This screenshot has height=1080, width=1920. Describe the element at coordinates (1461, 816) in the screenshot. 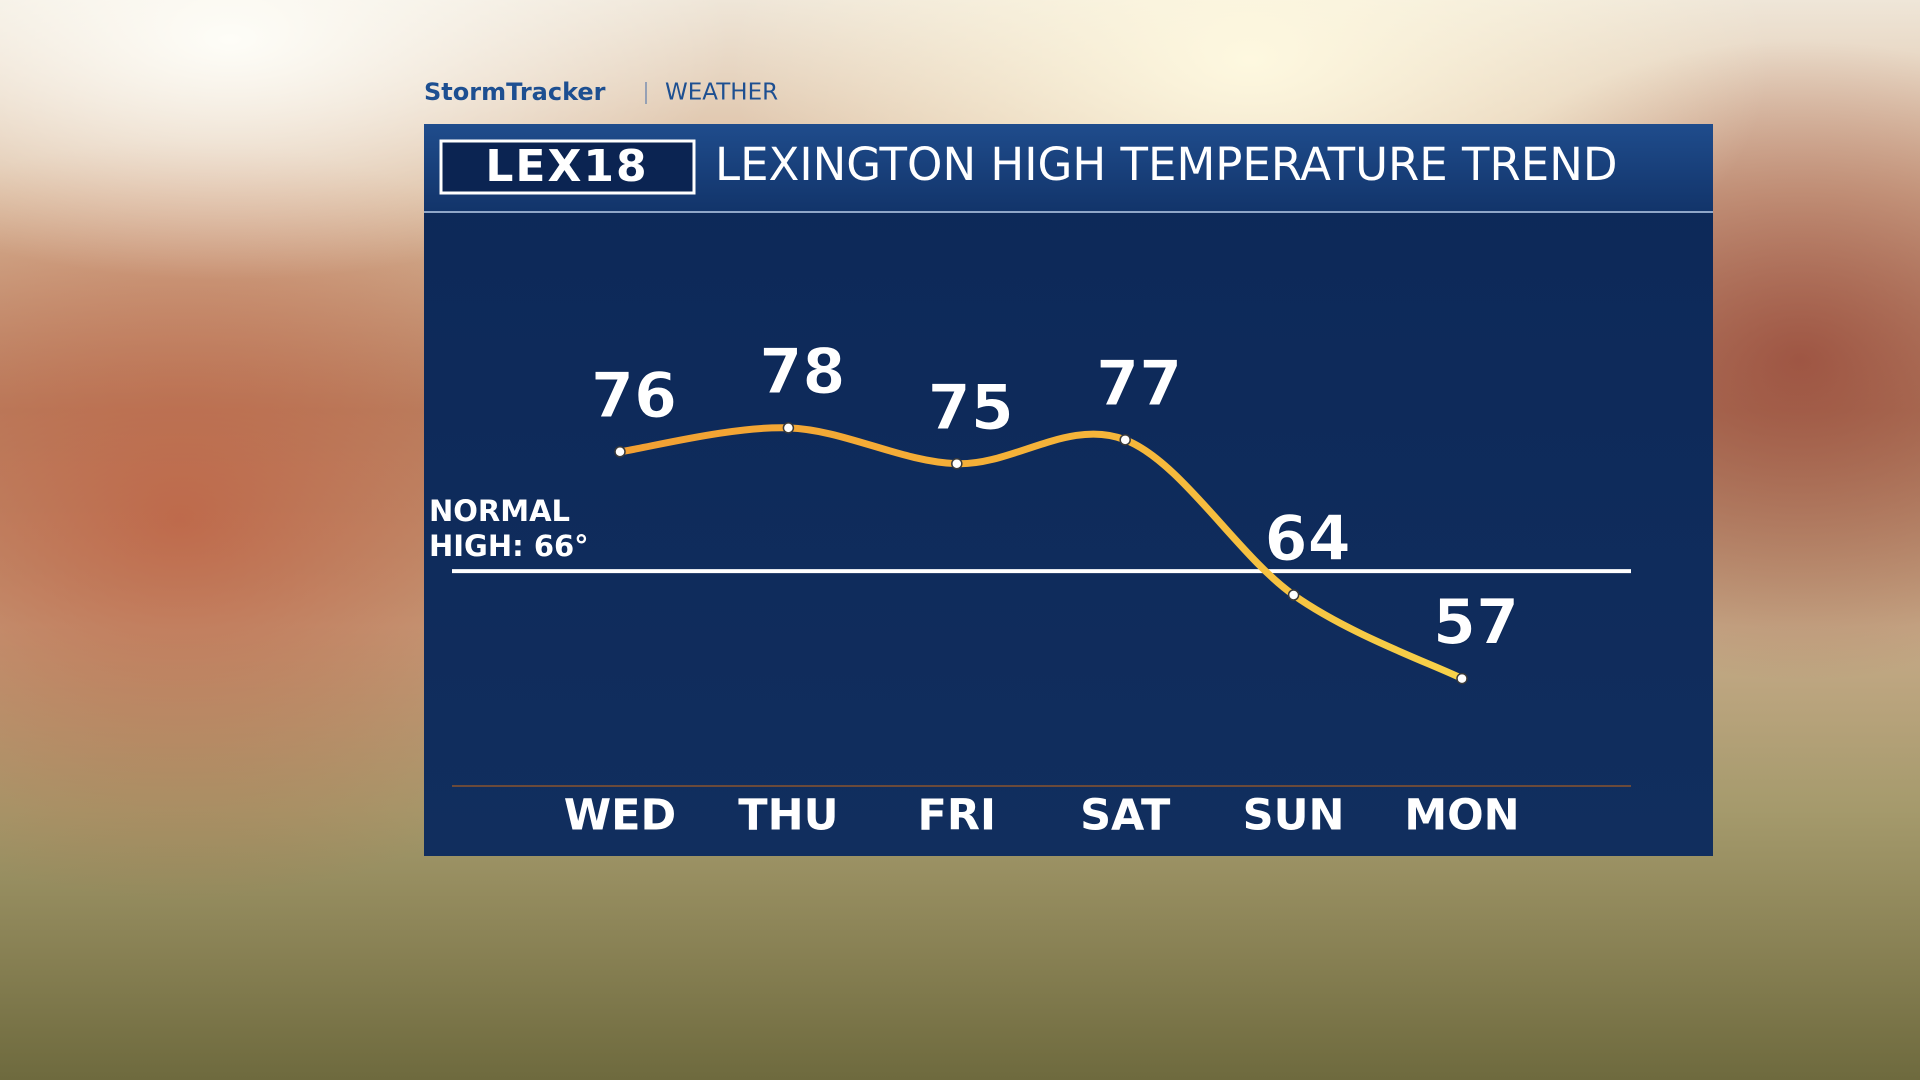

I see `x-tick-label: MON` at that location.